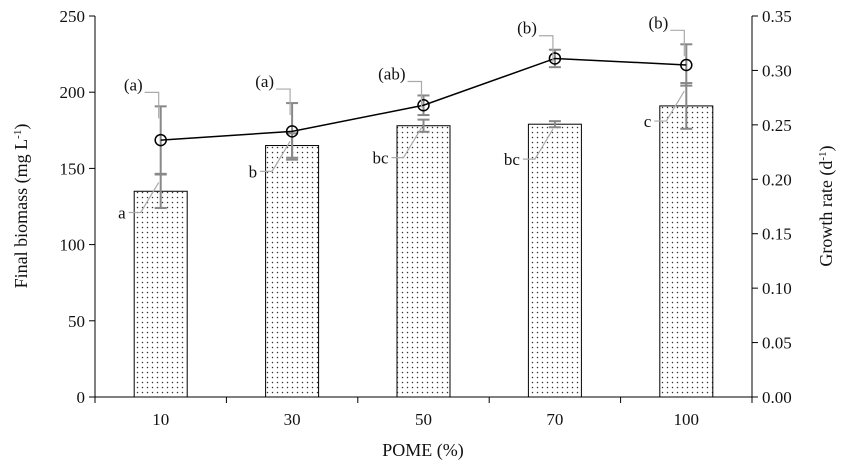 The image size is (853, 463). Describe the element at coordinates (648, 121) in the screenshot. I see `bar-significance-label: c` at that location.